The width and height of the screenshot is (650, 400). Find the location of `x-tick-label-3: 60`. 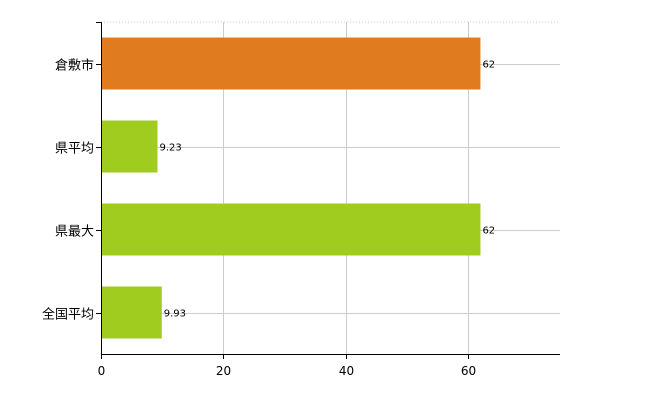

x-tick-label-3: 60 is located at coordinates (468, 371).